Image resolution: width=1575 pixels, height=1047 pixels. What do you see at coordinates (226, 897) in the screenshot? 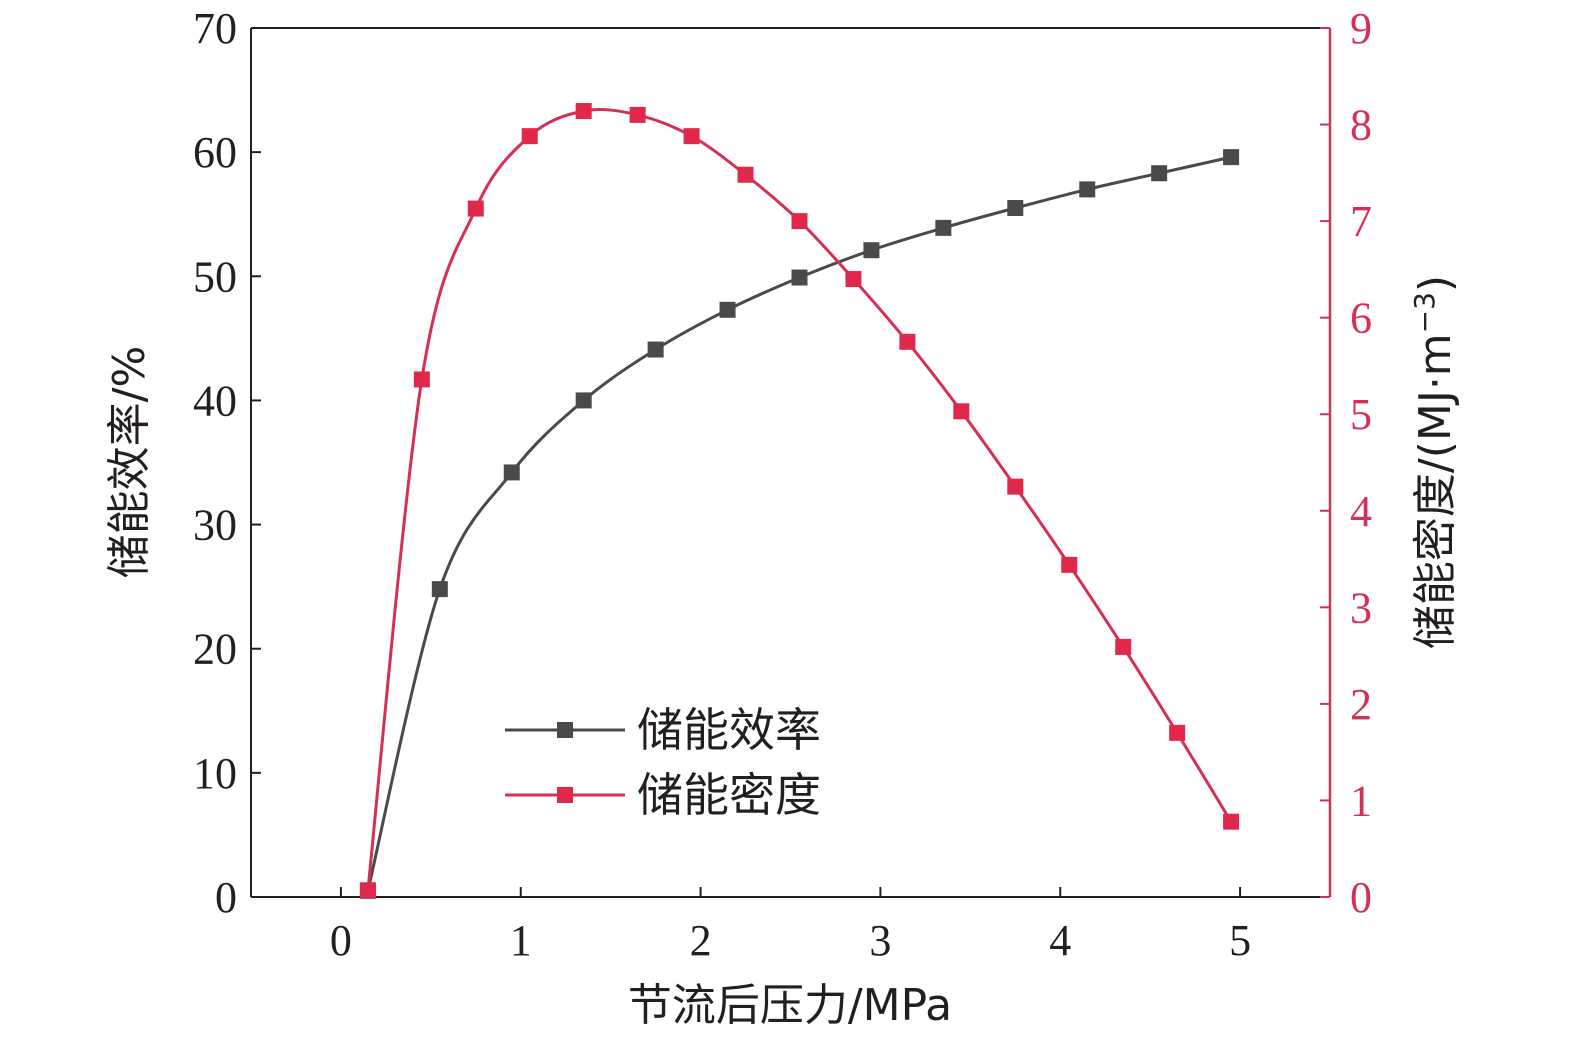
I see `y-left-tick-label: 0` at bounding box center [226, 897].